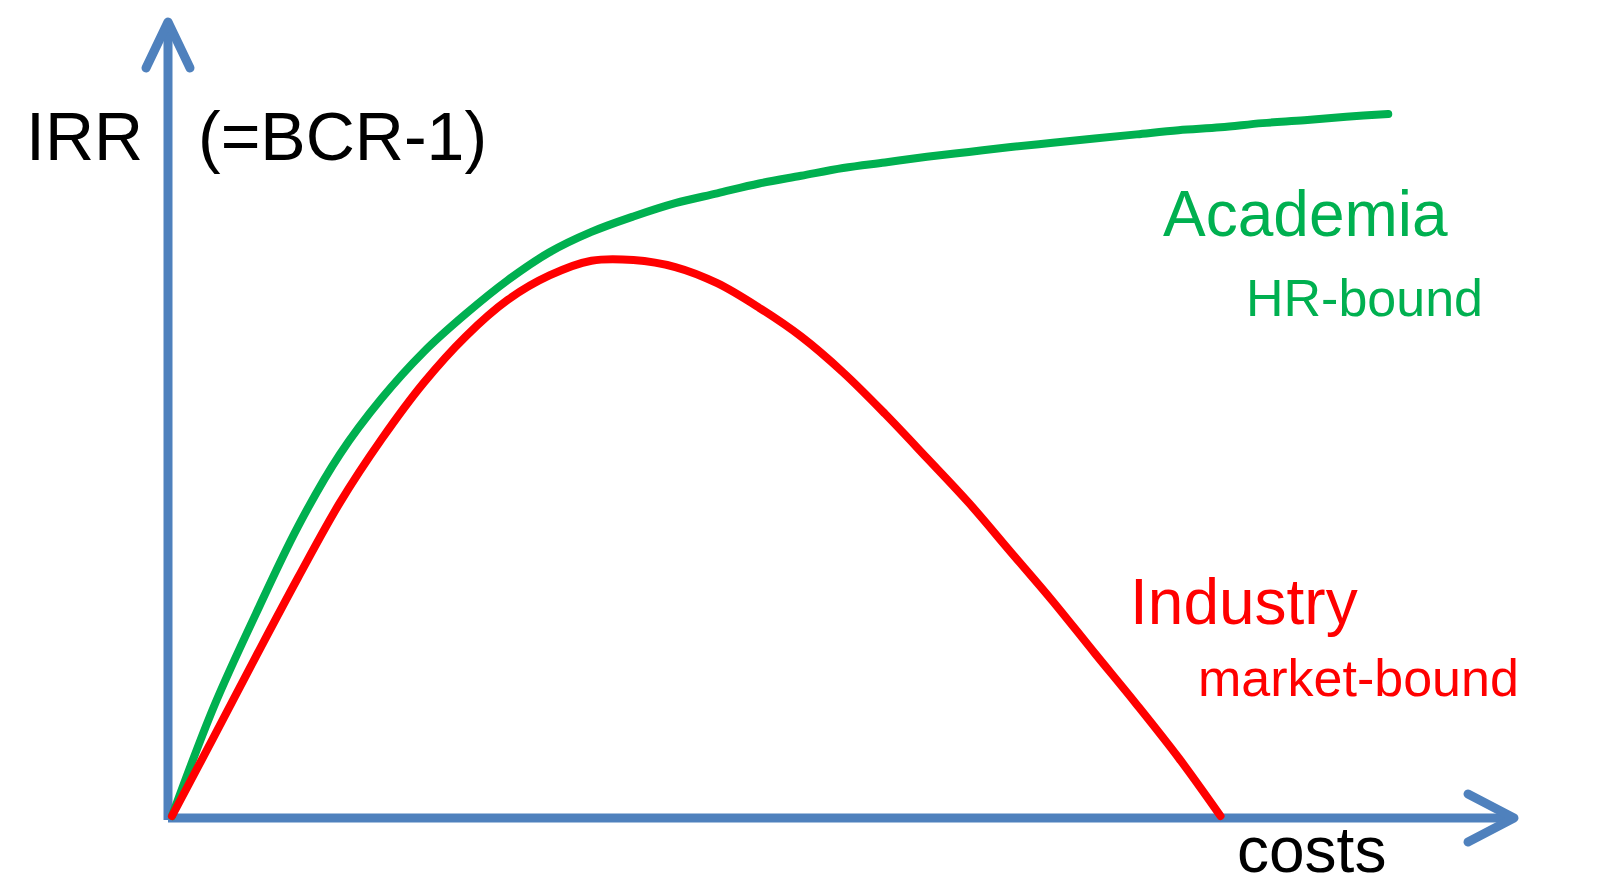 Image resolution: width=1610 pixels, height=890 pixels. I want to click on annotation: market-bound, so click(1358, 678).